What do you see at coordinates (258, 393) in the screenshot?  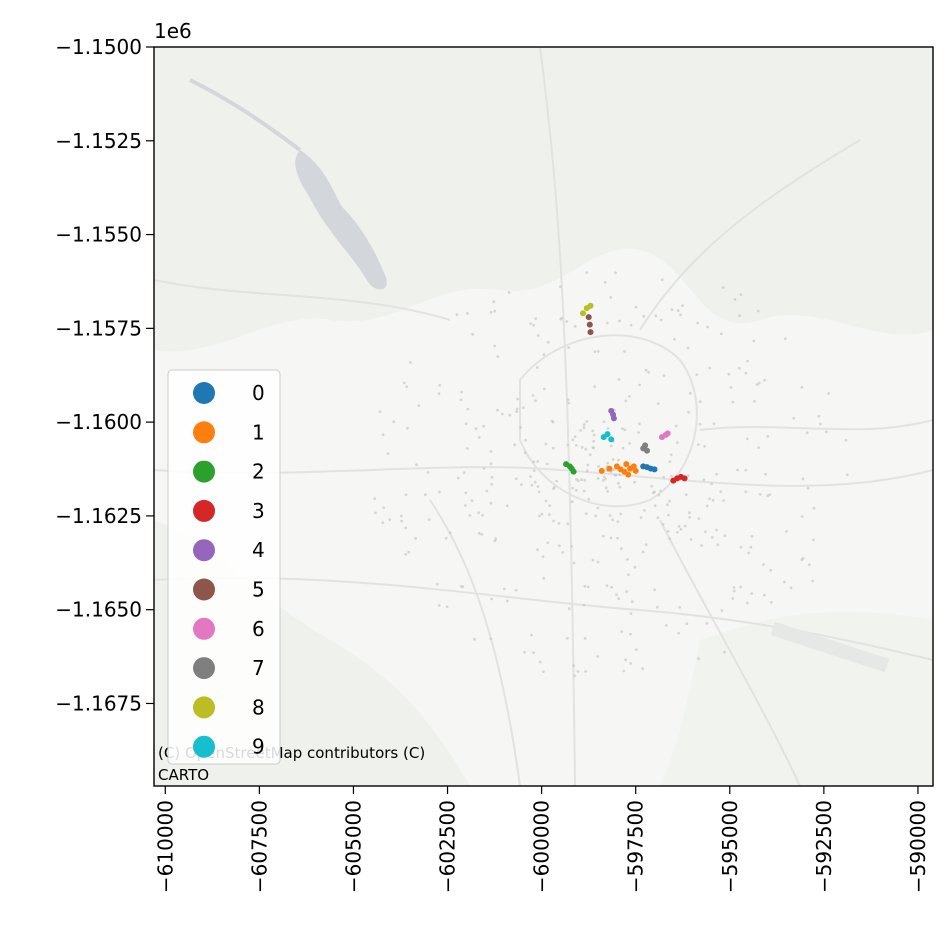 I see `legend-label-0: 0` at bounding box center [258, 393].